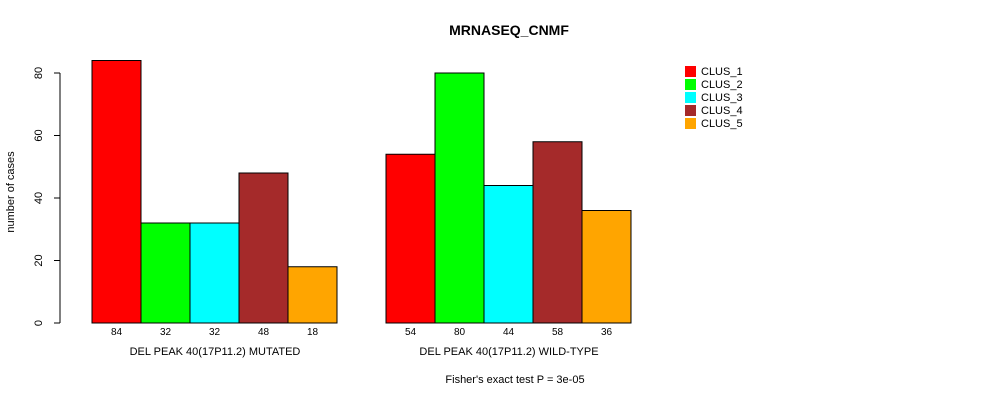 This screenshot has height=400, width=990. I want to click on footnote-fisher-test: Fisher's exact test P = 3e-05, so click(514, 380).